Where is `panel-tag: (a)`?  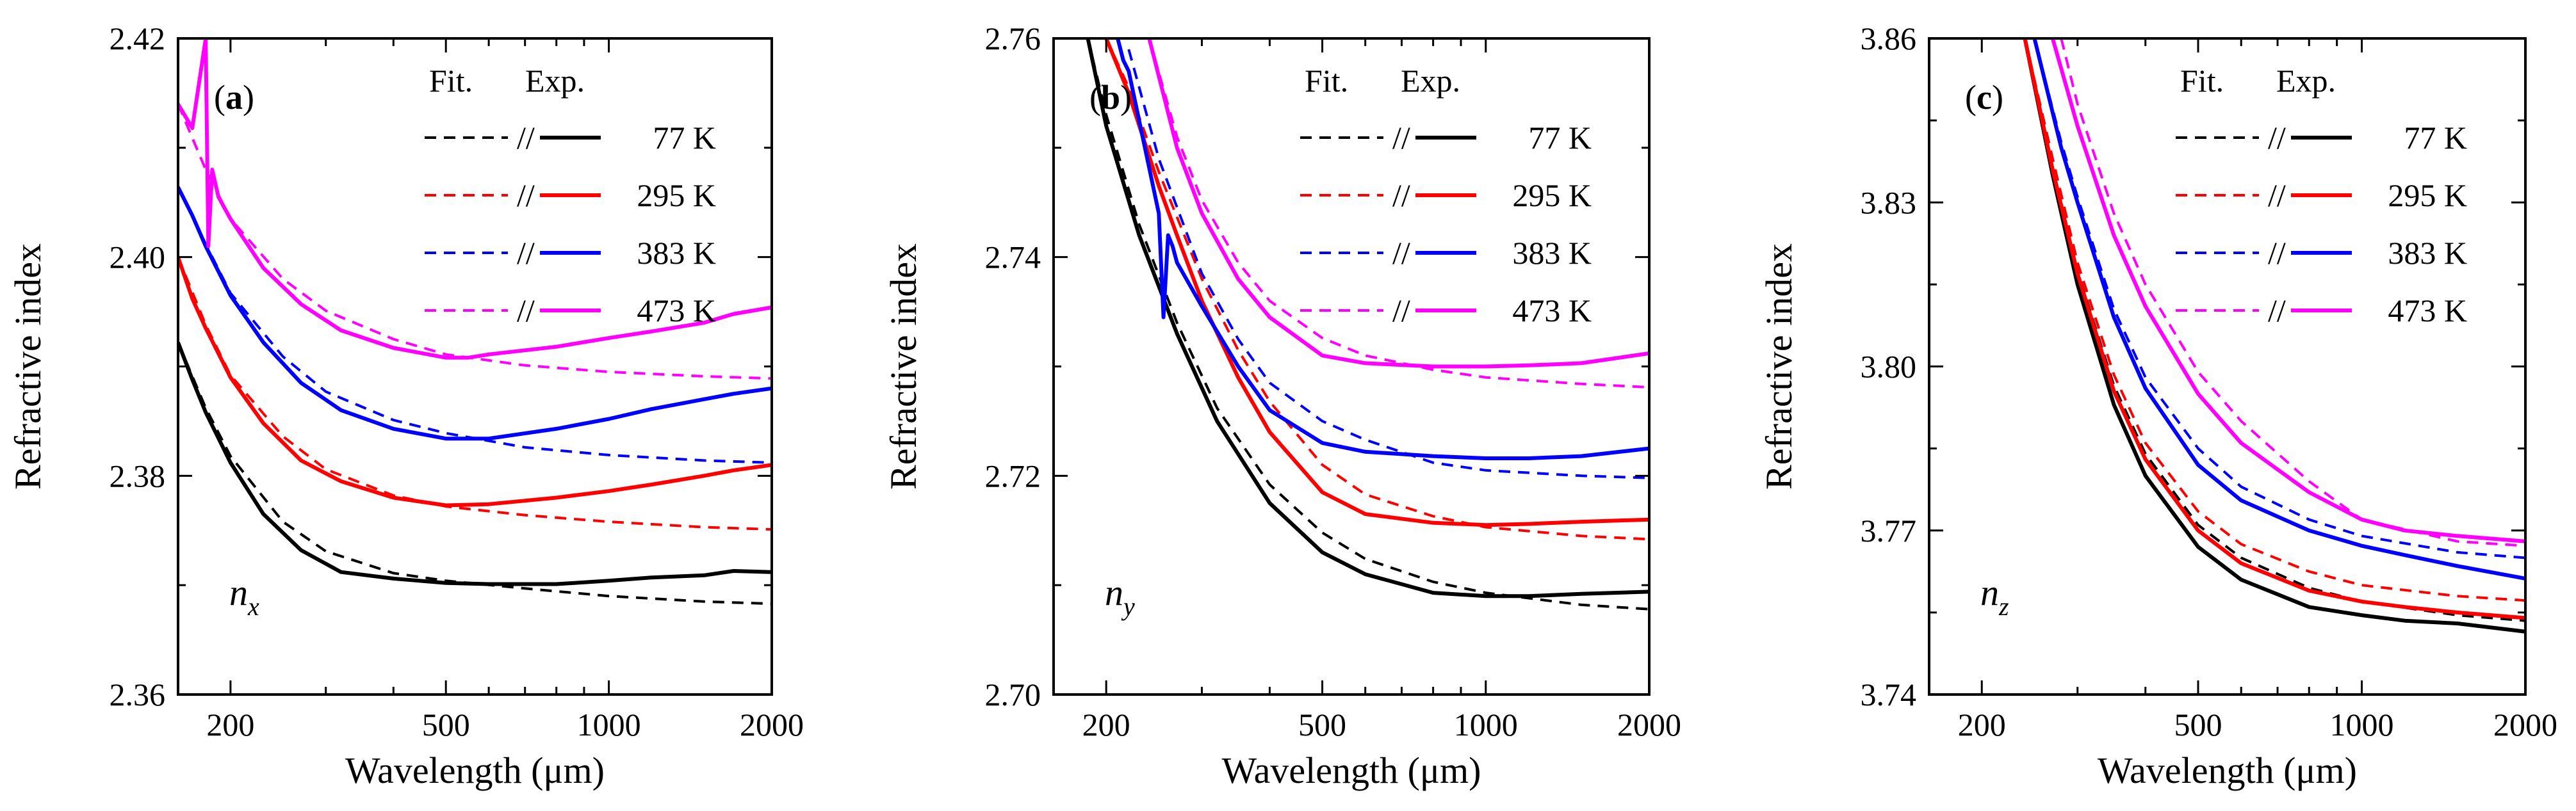 panel-tag: (a) is located at coordinates (234, 97).